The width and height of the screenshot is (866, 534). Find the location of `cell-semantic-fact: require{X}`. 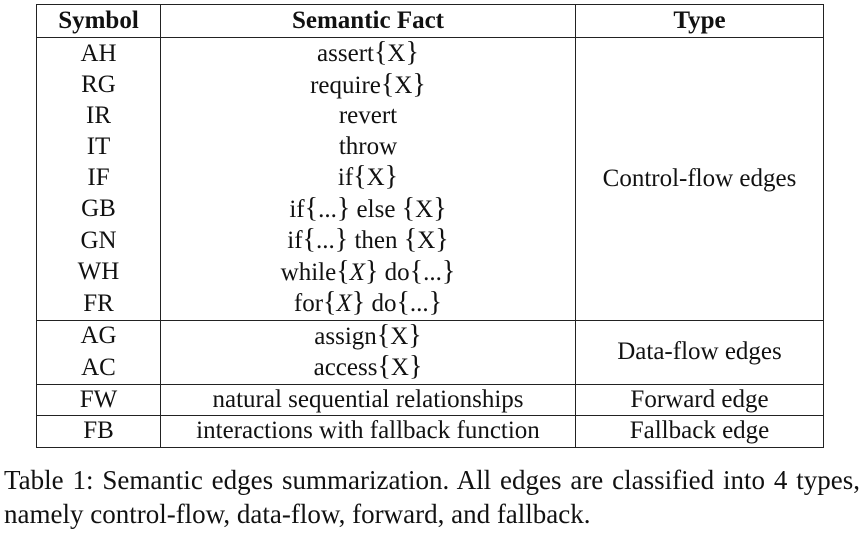

cell-semantic-fact: require{X} is located at coordinates (368, 84).